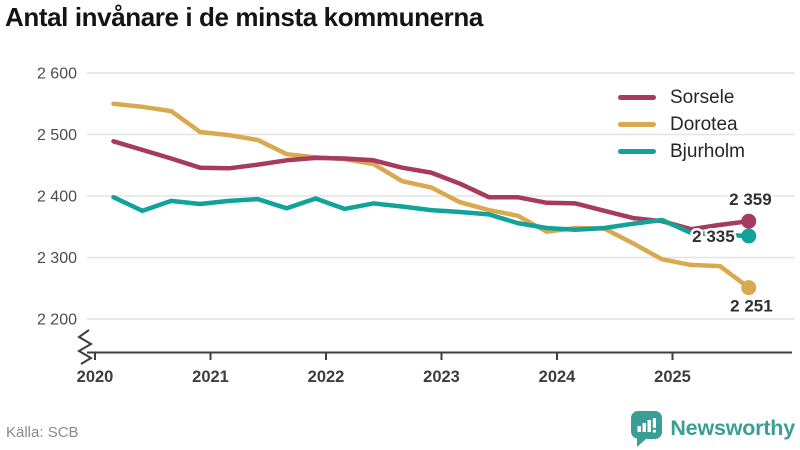 The height and width of the screenshot is (450, 800). What do you see at coordinates (647, 425) in the screenshot?
I see `bar-chart-glyph` at bounding box center [647, 425].